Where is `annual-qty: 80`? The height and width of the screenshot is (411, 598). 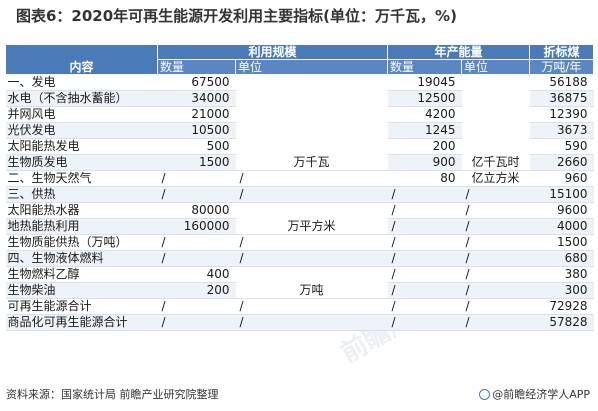
annual-qty: 80 is located at coordinates (424, 178).